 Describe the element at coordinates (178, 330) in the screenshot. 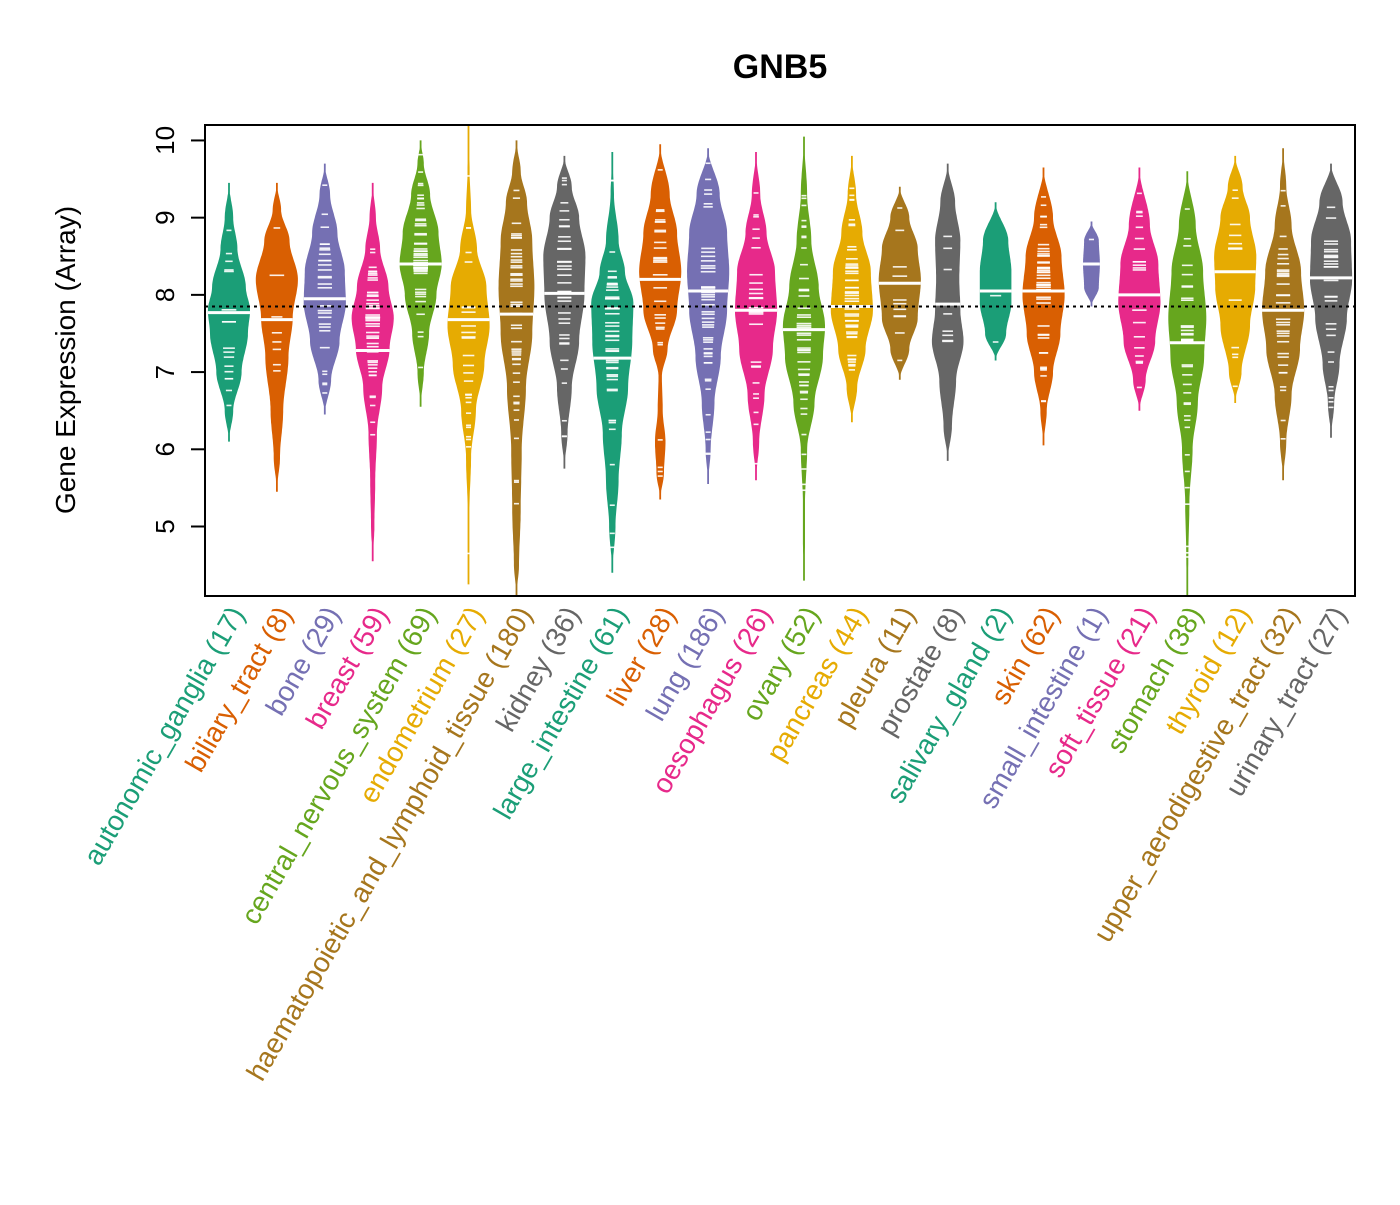

I see `y-axis: 5 6 7 8 9 10` at that location.